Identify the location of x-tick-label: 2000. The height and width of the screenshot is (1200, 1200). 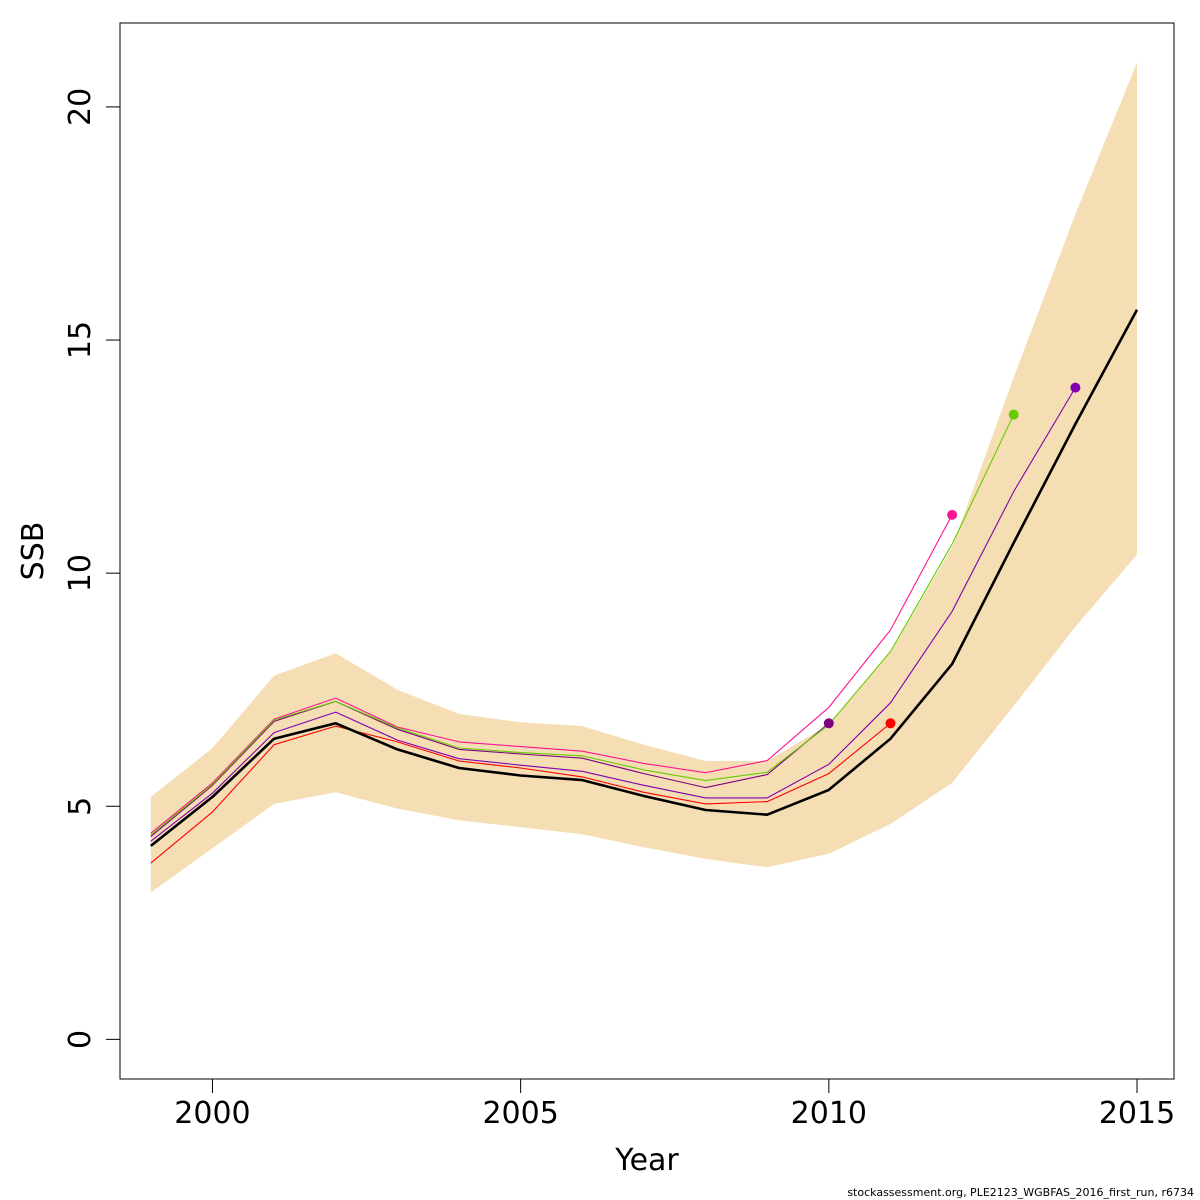
(212, 1113).